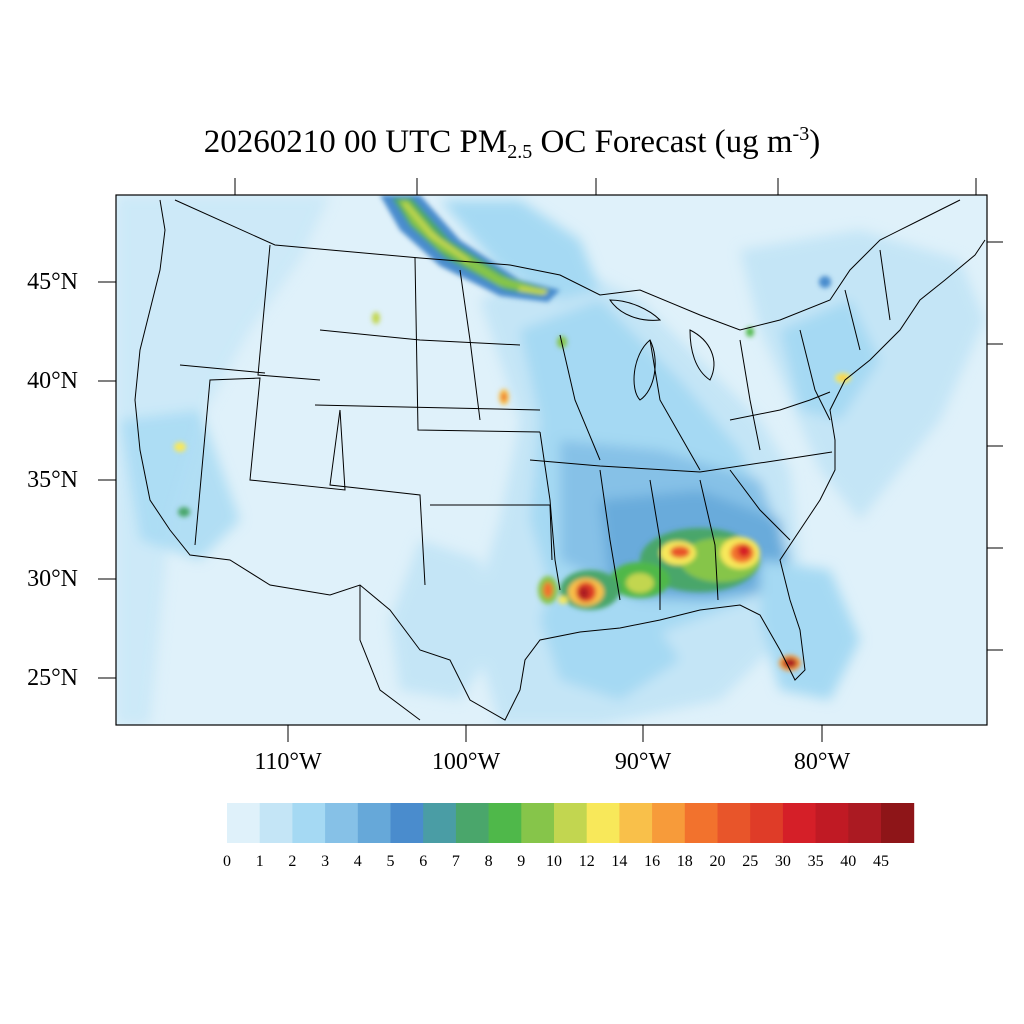  What do you see at coordinates (848, 861) in the screenshot?
I see `colorbar-label: 40` at bounding box center [848, 861].